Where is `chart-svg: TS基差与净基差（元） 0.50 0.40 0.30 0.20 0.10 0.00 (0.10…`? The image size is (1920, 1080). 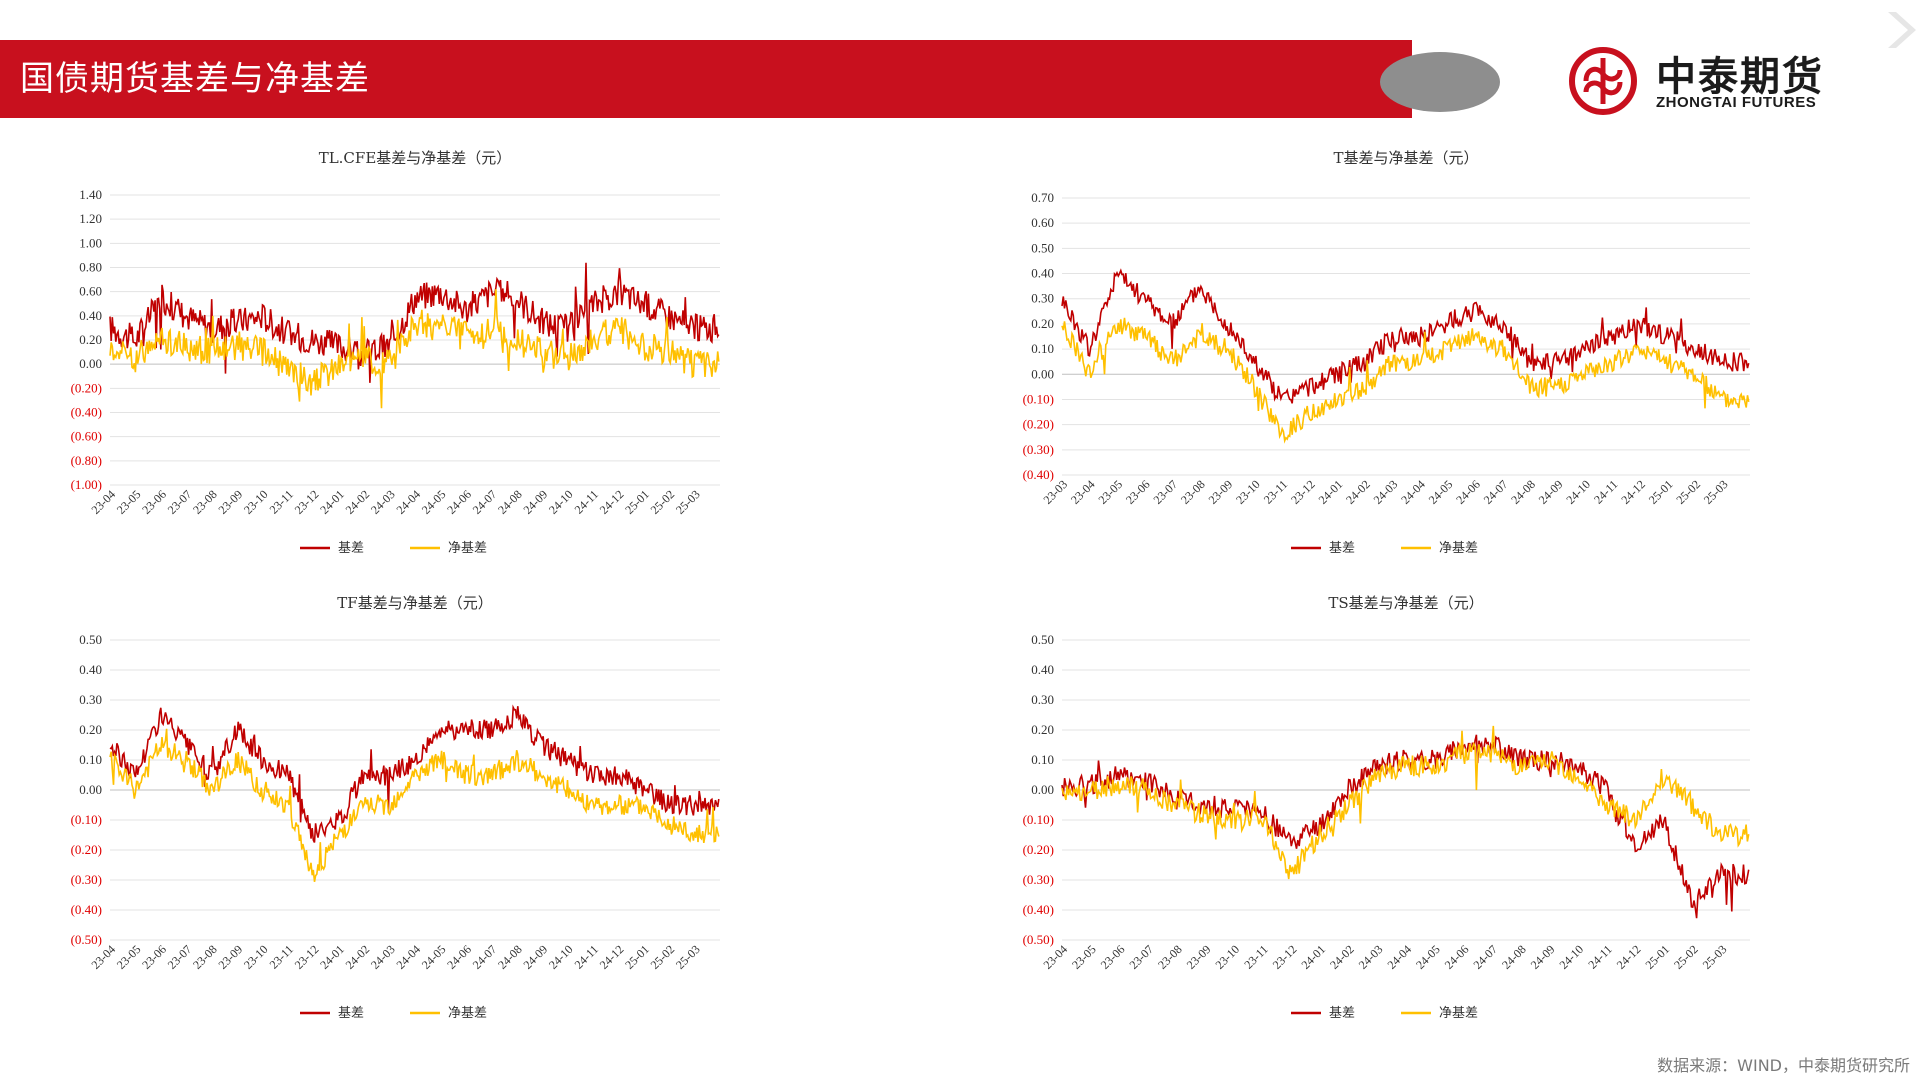 chart-svg: TS基差与净基差（元） 0.50 0.40 0.30 0.20 0.10 0.00 (0.10… is located at coordinates (1386, 807).